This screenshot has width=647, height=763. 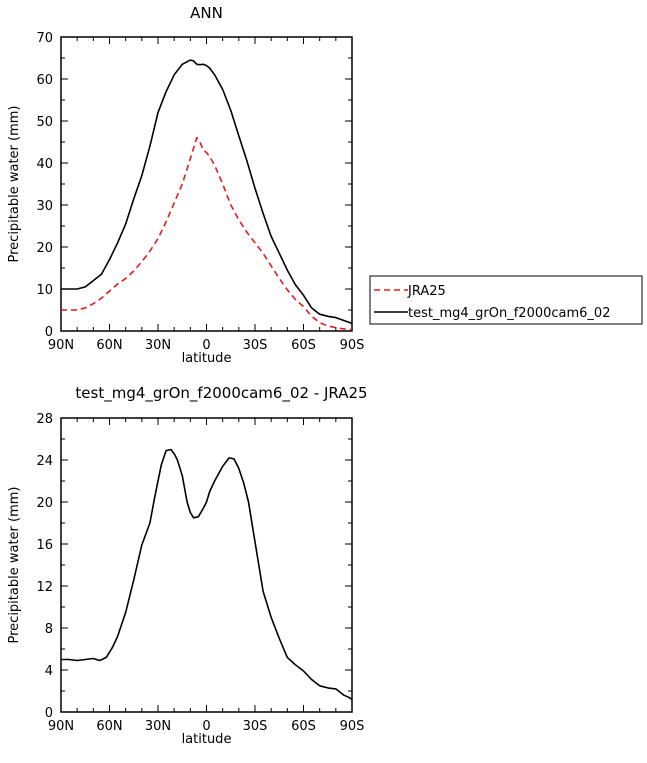 What do you see at coordinates (255, 345) in the screenshot?
I see `chart1-x-tick-label: 30S` at bounding box center [255, 345].